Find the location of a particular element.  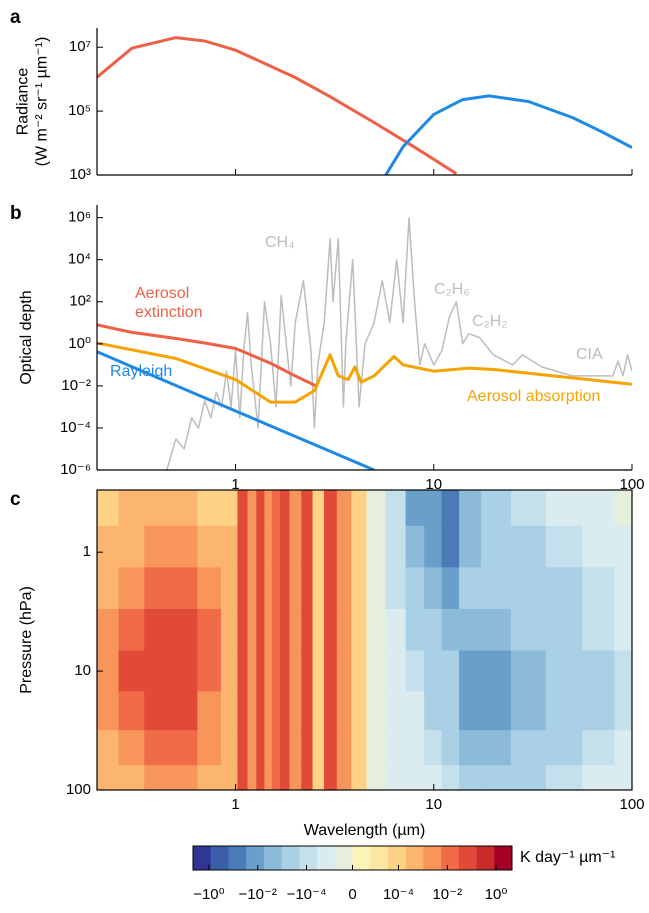

y-tick-label: 1 is located at coordinates (87, 551).